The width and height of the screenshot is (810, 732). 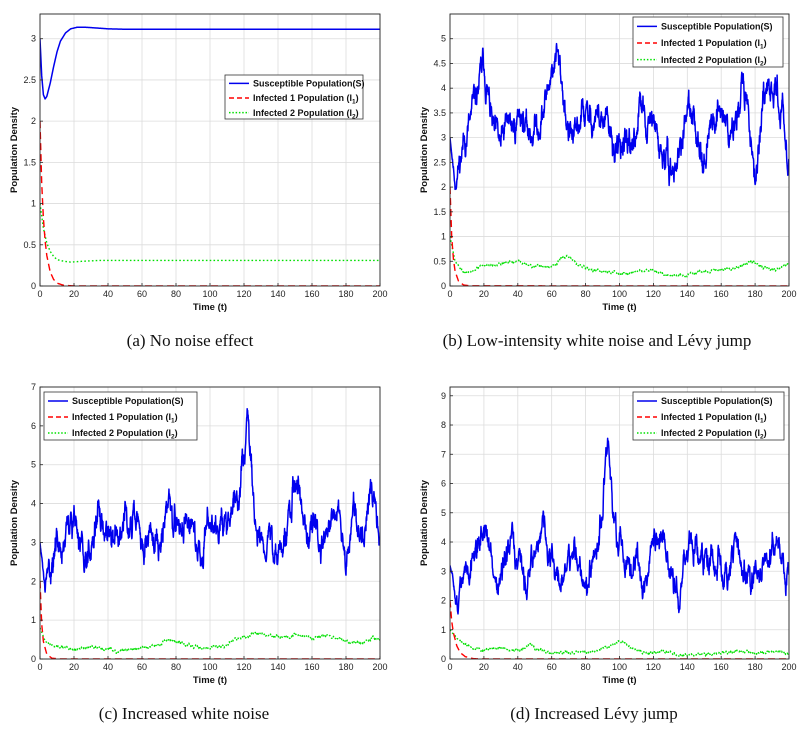 What do you see at coordinates (33, 542) in the screenshot?
I see `ytick-label-c-3: 3` at bounding box center [33, 542].